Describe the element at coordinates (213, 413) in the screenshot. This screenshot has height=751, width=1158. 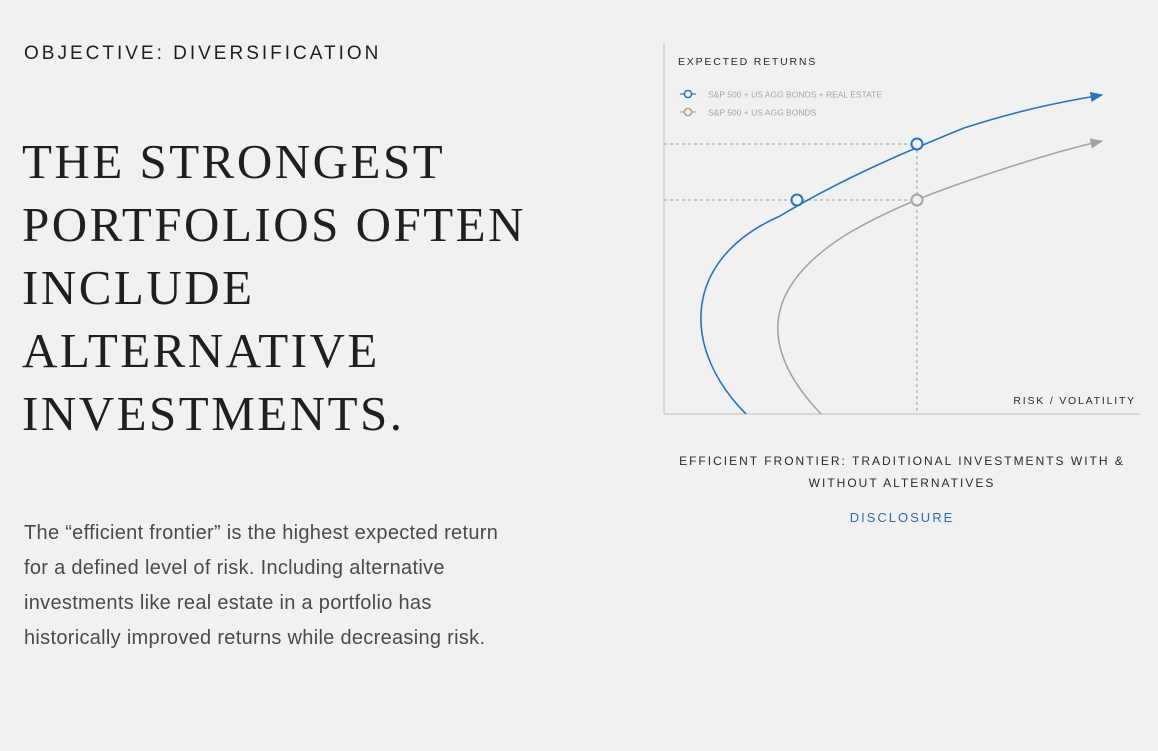
I see `headline-line: INVESTMENTS.` at that location.